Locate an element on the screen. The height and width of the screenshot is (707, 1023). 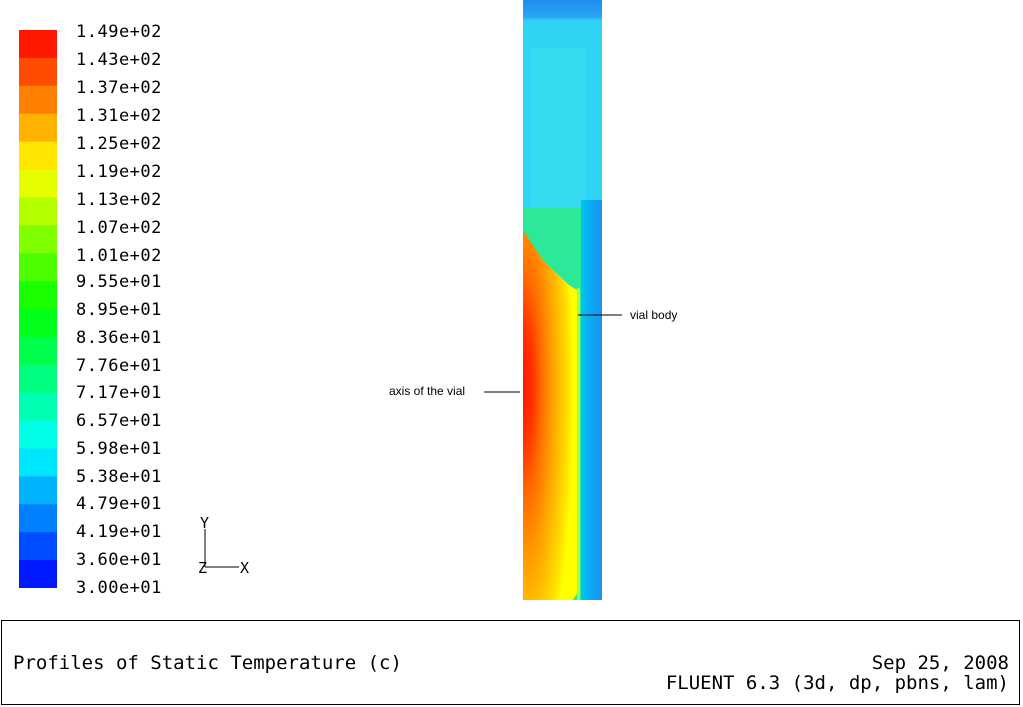
colorbar-tick-label: 1.01e+02 is located at coordinates (119, 256).